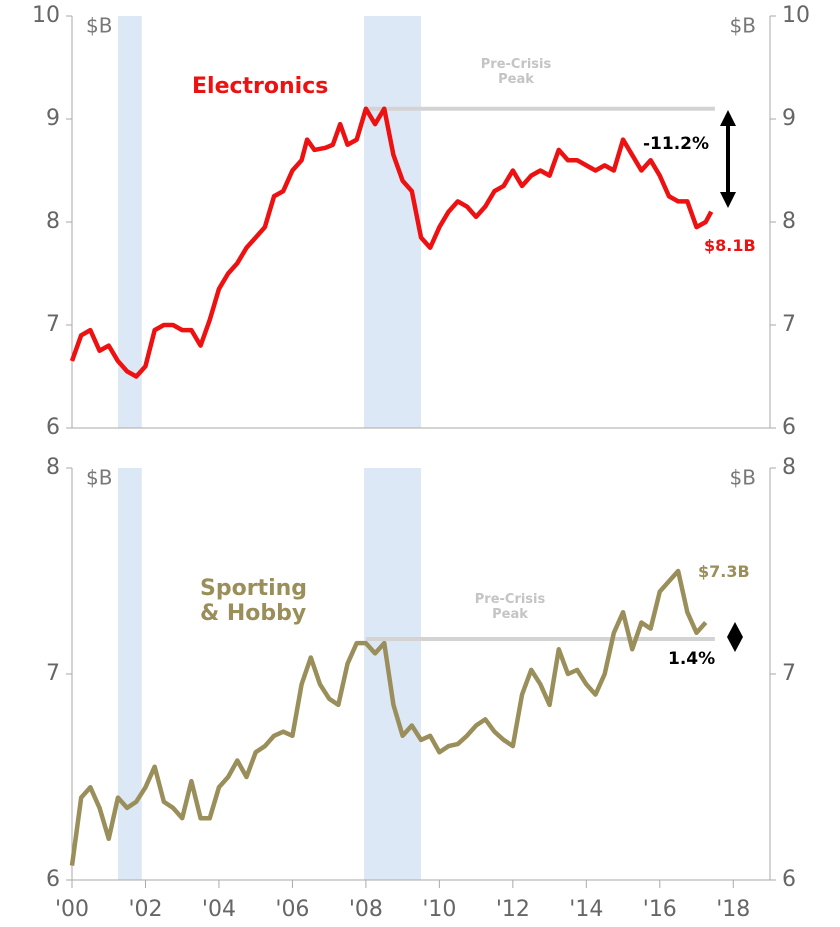 The image size is (840, 927). What do you see at coordinates (724, 571) in the screenshot?
I see `end-label: $7.3B` at bounding box center [724, 571].